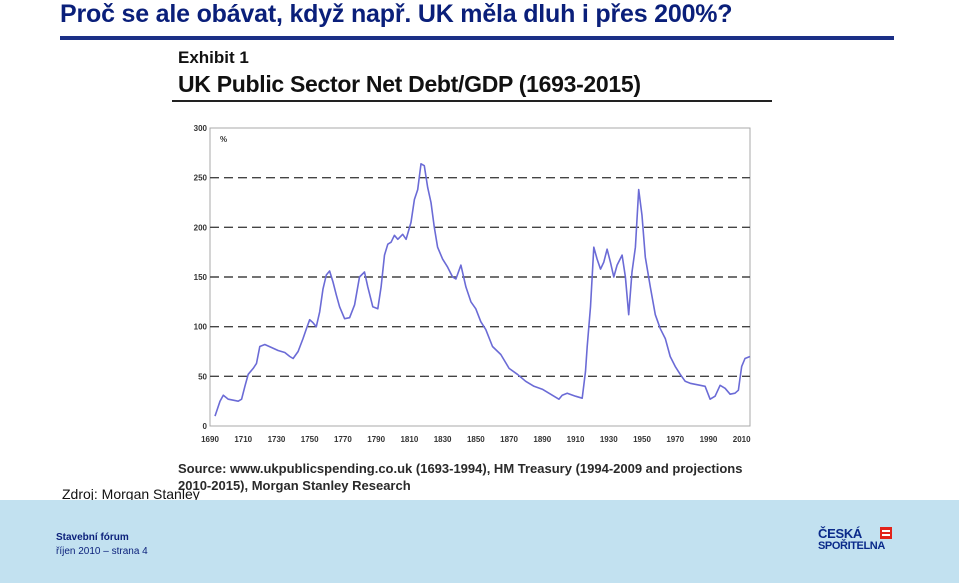  What do you see at coordinates (675, 439) in the screenshot?
I see `x-tick-label: 1970` at bounding box center [675, 439].